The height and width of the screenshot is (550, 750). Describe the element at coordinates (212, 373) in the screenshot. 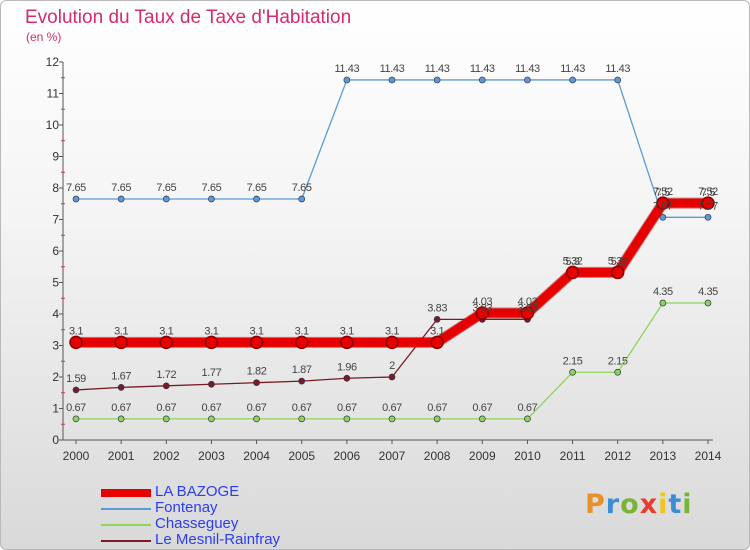

I see `data-label: 1.77` at that location.